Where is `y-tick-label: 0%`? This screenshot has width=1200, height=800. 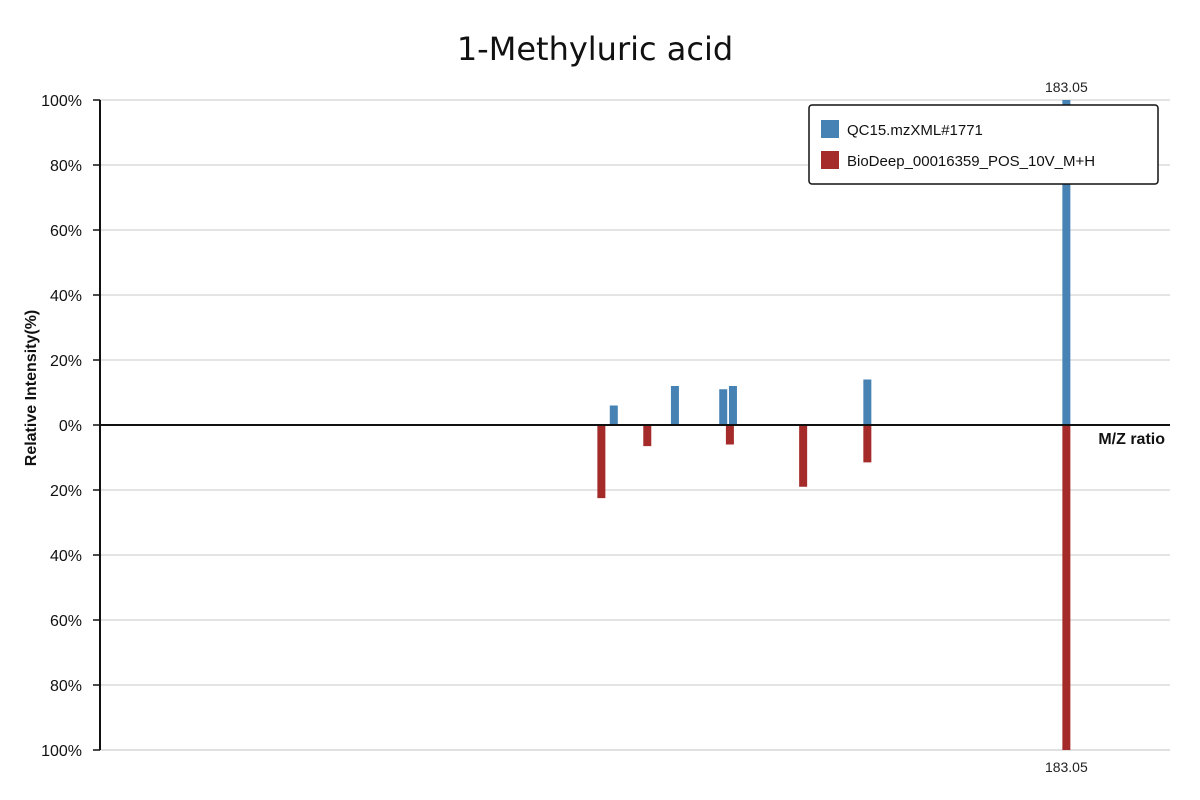 y-tick-label: 0% is located at coordinates (70, 426).